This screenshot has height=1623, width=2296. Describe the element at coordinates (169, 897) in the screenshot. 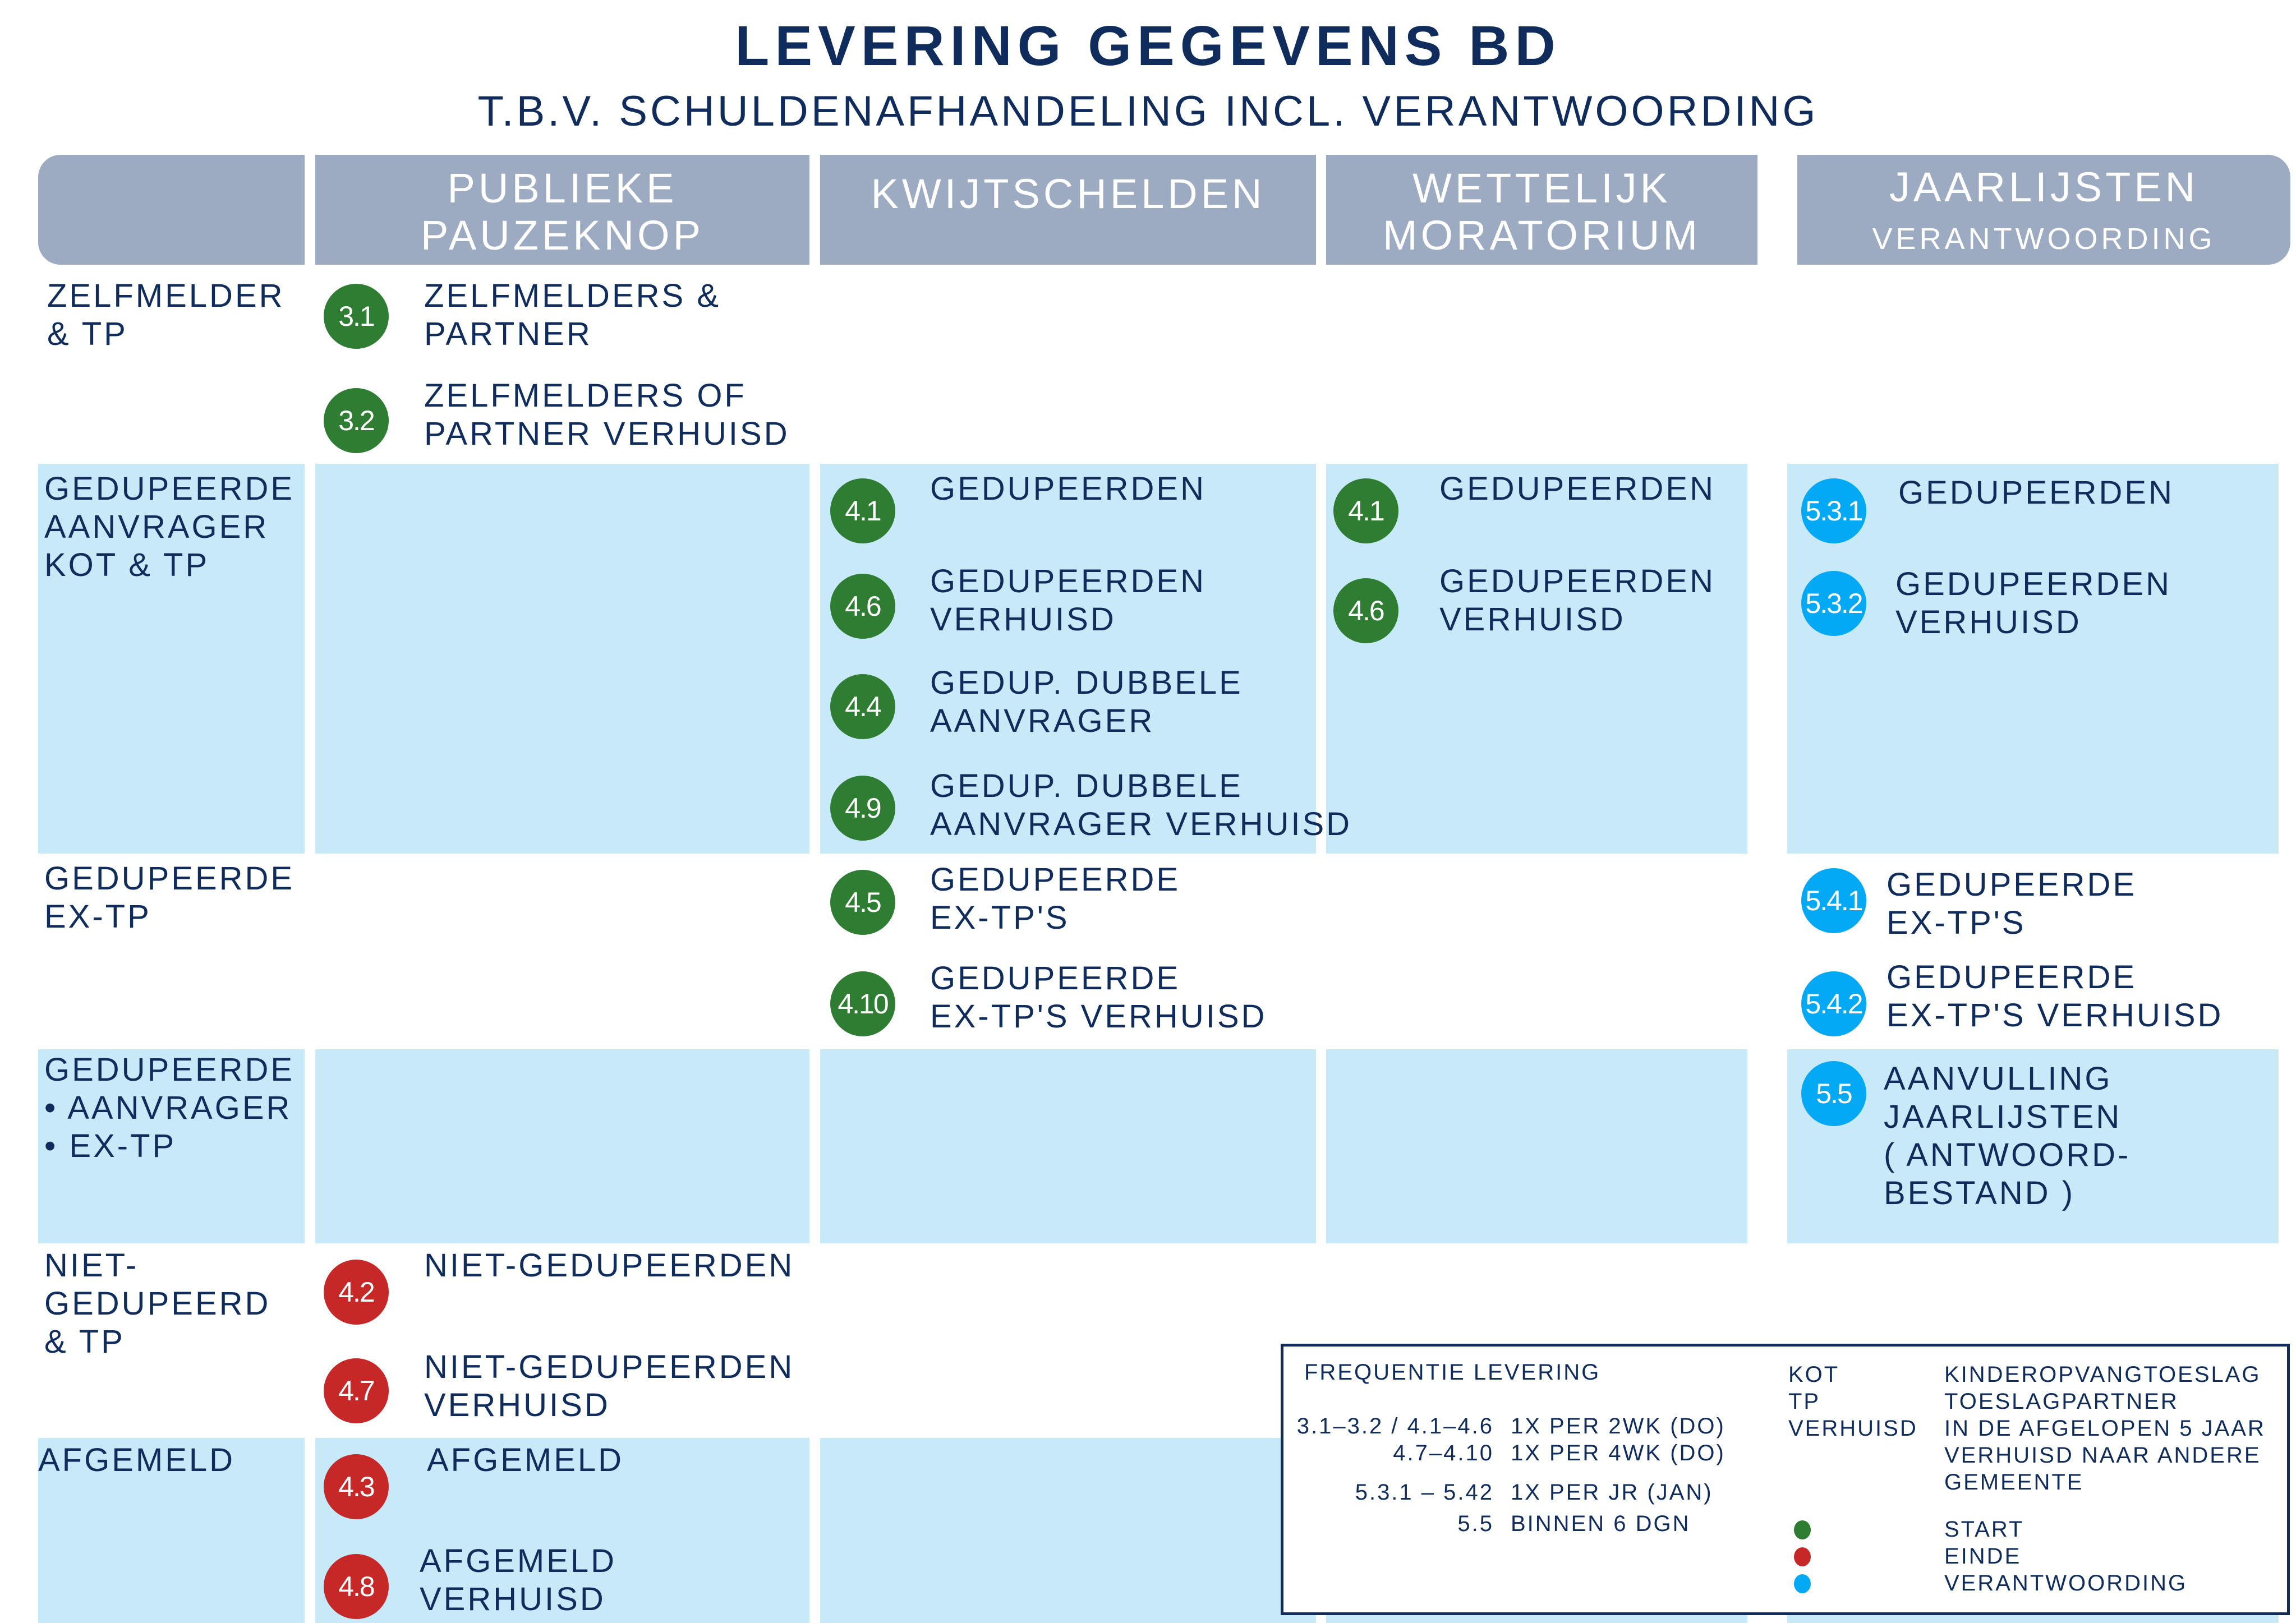

I see `row-label: GEDUPEERDE EX-TP` at that location.